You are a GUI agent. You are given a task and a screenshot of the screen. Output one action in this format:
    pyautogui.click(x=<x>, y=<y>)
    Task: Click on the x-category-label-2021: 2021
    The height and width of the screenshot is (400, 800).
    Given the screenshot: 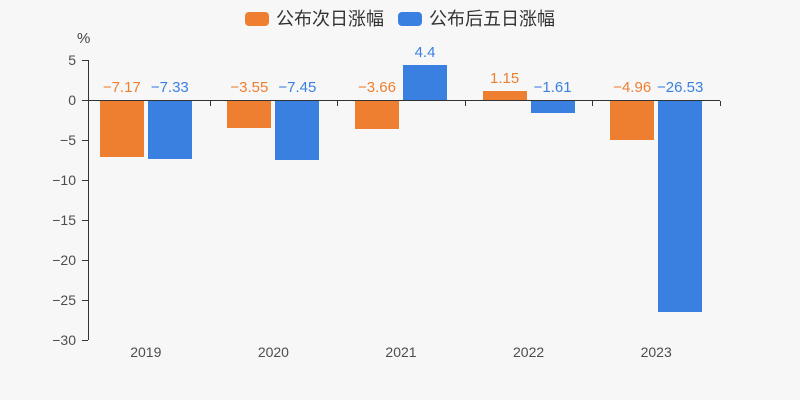 What is the action you would take?
    pyautogui.click(x=401, y=352)
    